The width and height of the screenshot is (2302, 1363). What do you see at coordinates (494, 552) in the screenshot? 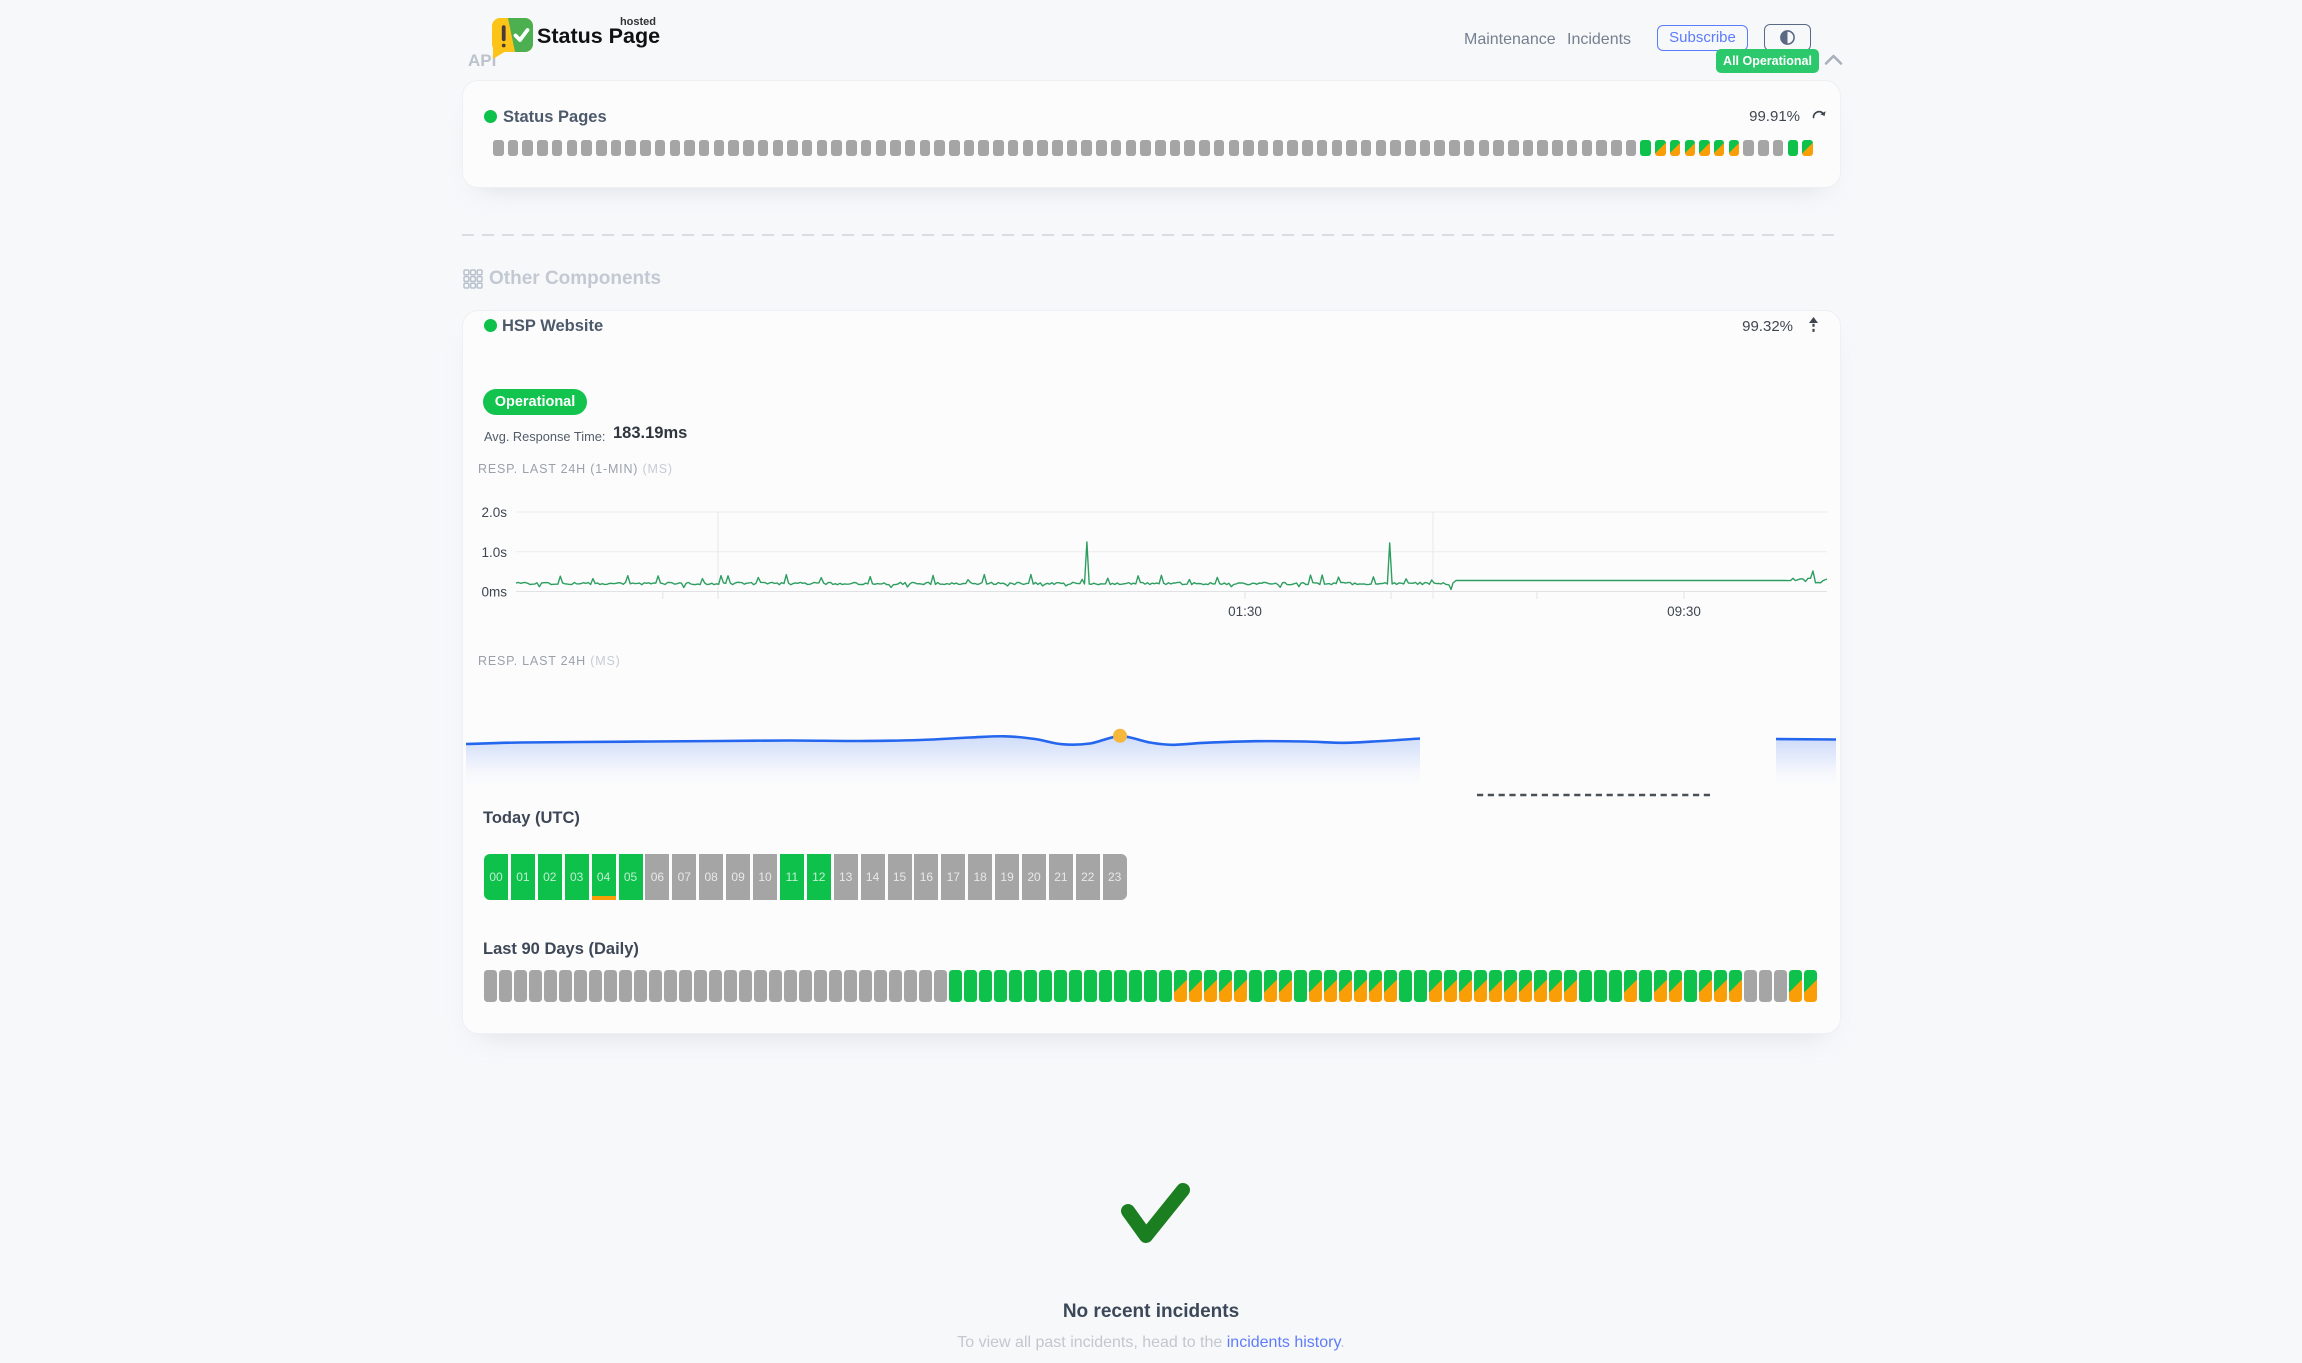
I see `svg-text: 1.0s` at bounding box center [494, 552].